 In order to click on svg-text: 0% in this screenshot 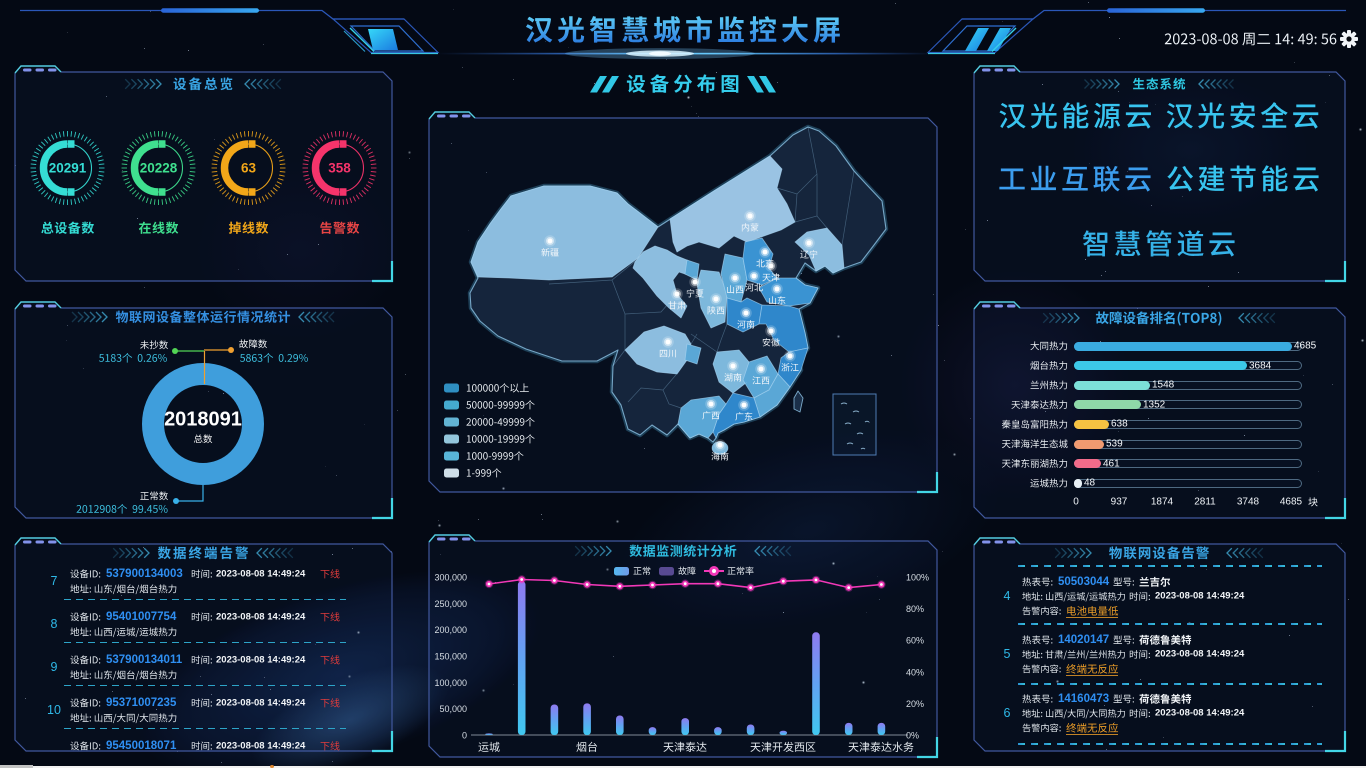, I will do `click(912, 736)`.